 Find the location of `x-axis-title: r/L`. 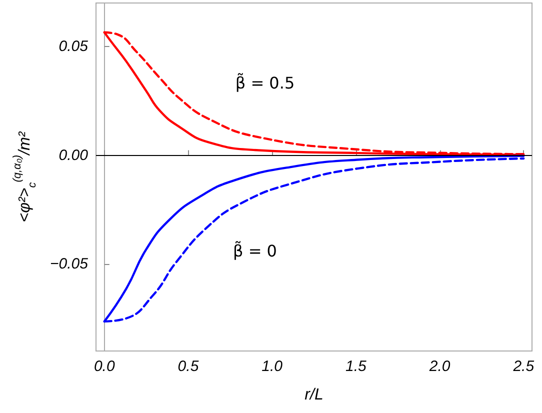

x-axis-title: r/L is located at coordinates (314, 395).